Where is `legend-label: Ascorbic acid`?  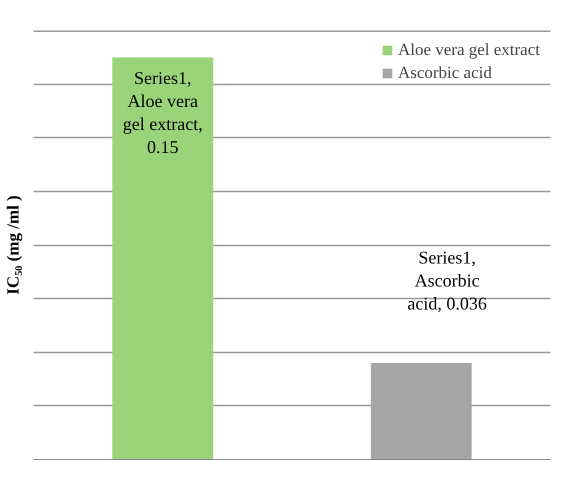
legend-label: Ascorbic acid is located at coordinates (445, 73).